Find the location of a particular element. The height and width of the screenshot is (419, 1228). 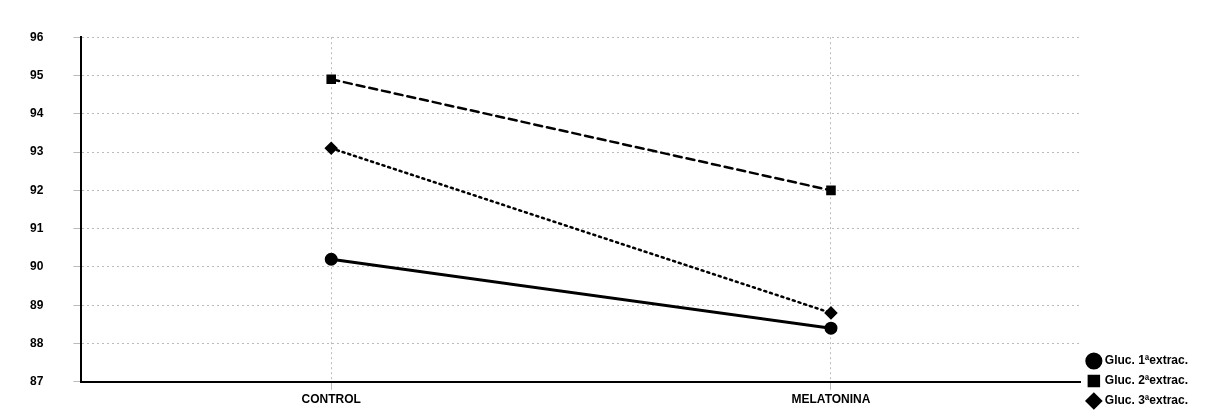

y-tick-label: 95 is located at coordinates (36, 74).